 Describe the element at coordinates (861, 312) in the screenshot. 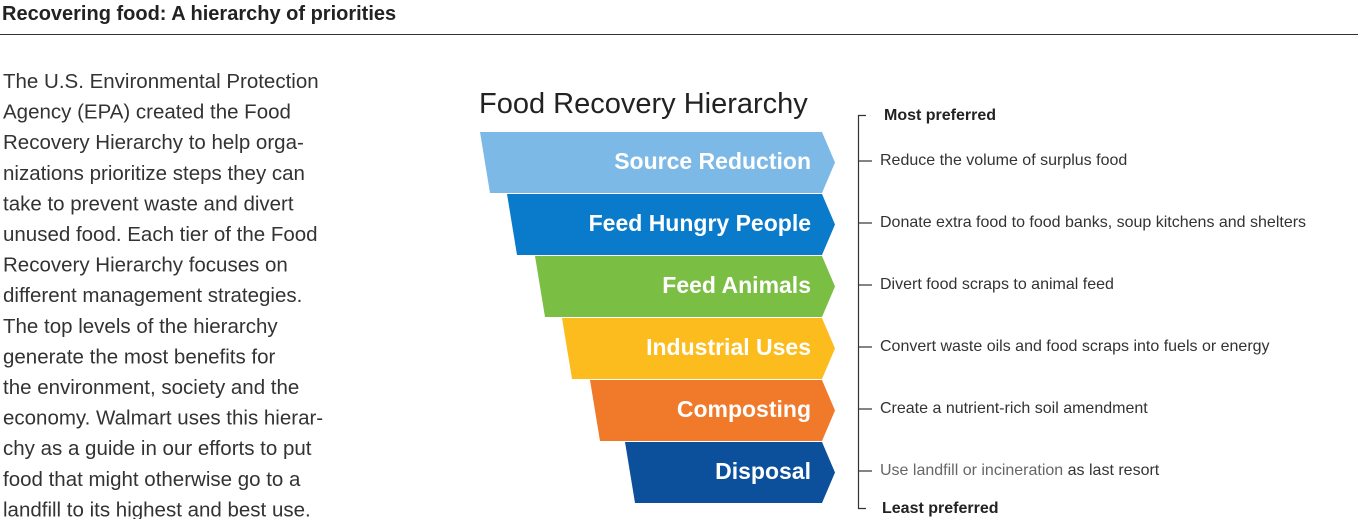

I see `preference-bracket` at that location.